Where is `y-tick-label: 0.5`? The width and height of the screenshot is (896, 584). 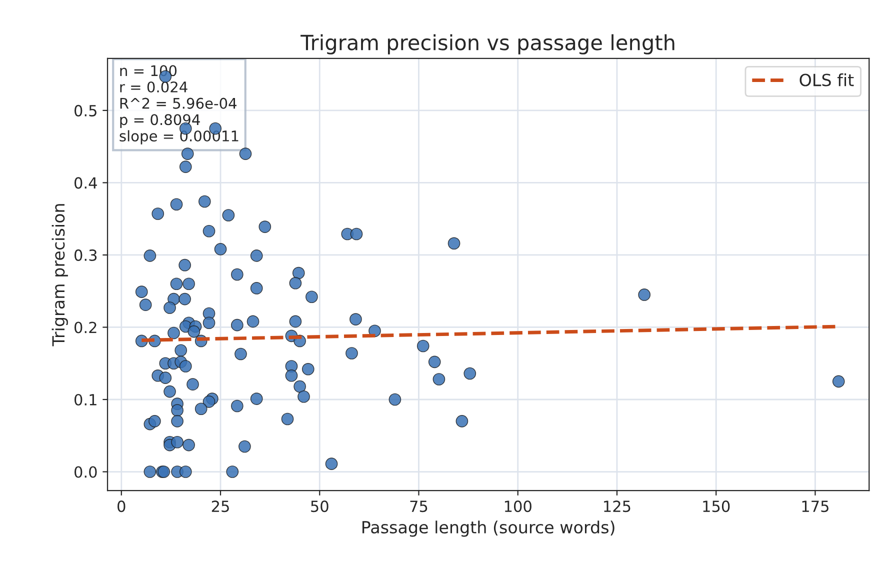 y-tick-label: 0.5 is located at coordinates (85, 110).